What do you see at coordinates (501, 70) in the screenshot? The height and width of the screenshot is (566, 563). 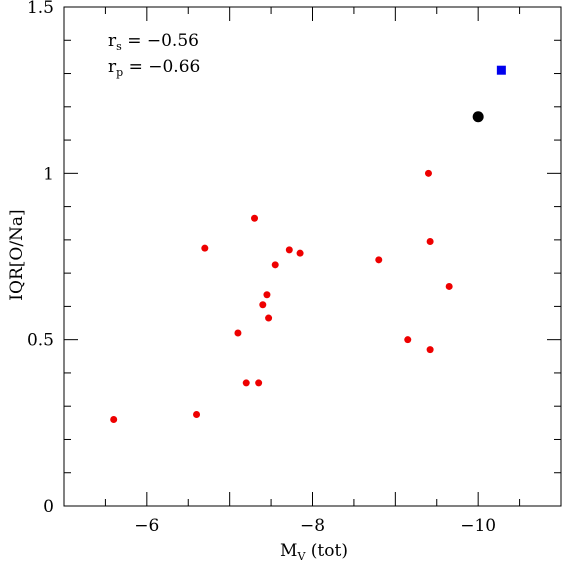 I see `data-point-square` at bounding box center [501, 70].